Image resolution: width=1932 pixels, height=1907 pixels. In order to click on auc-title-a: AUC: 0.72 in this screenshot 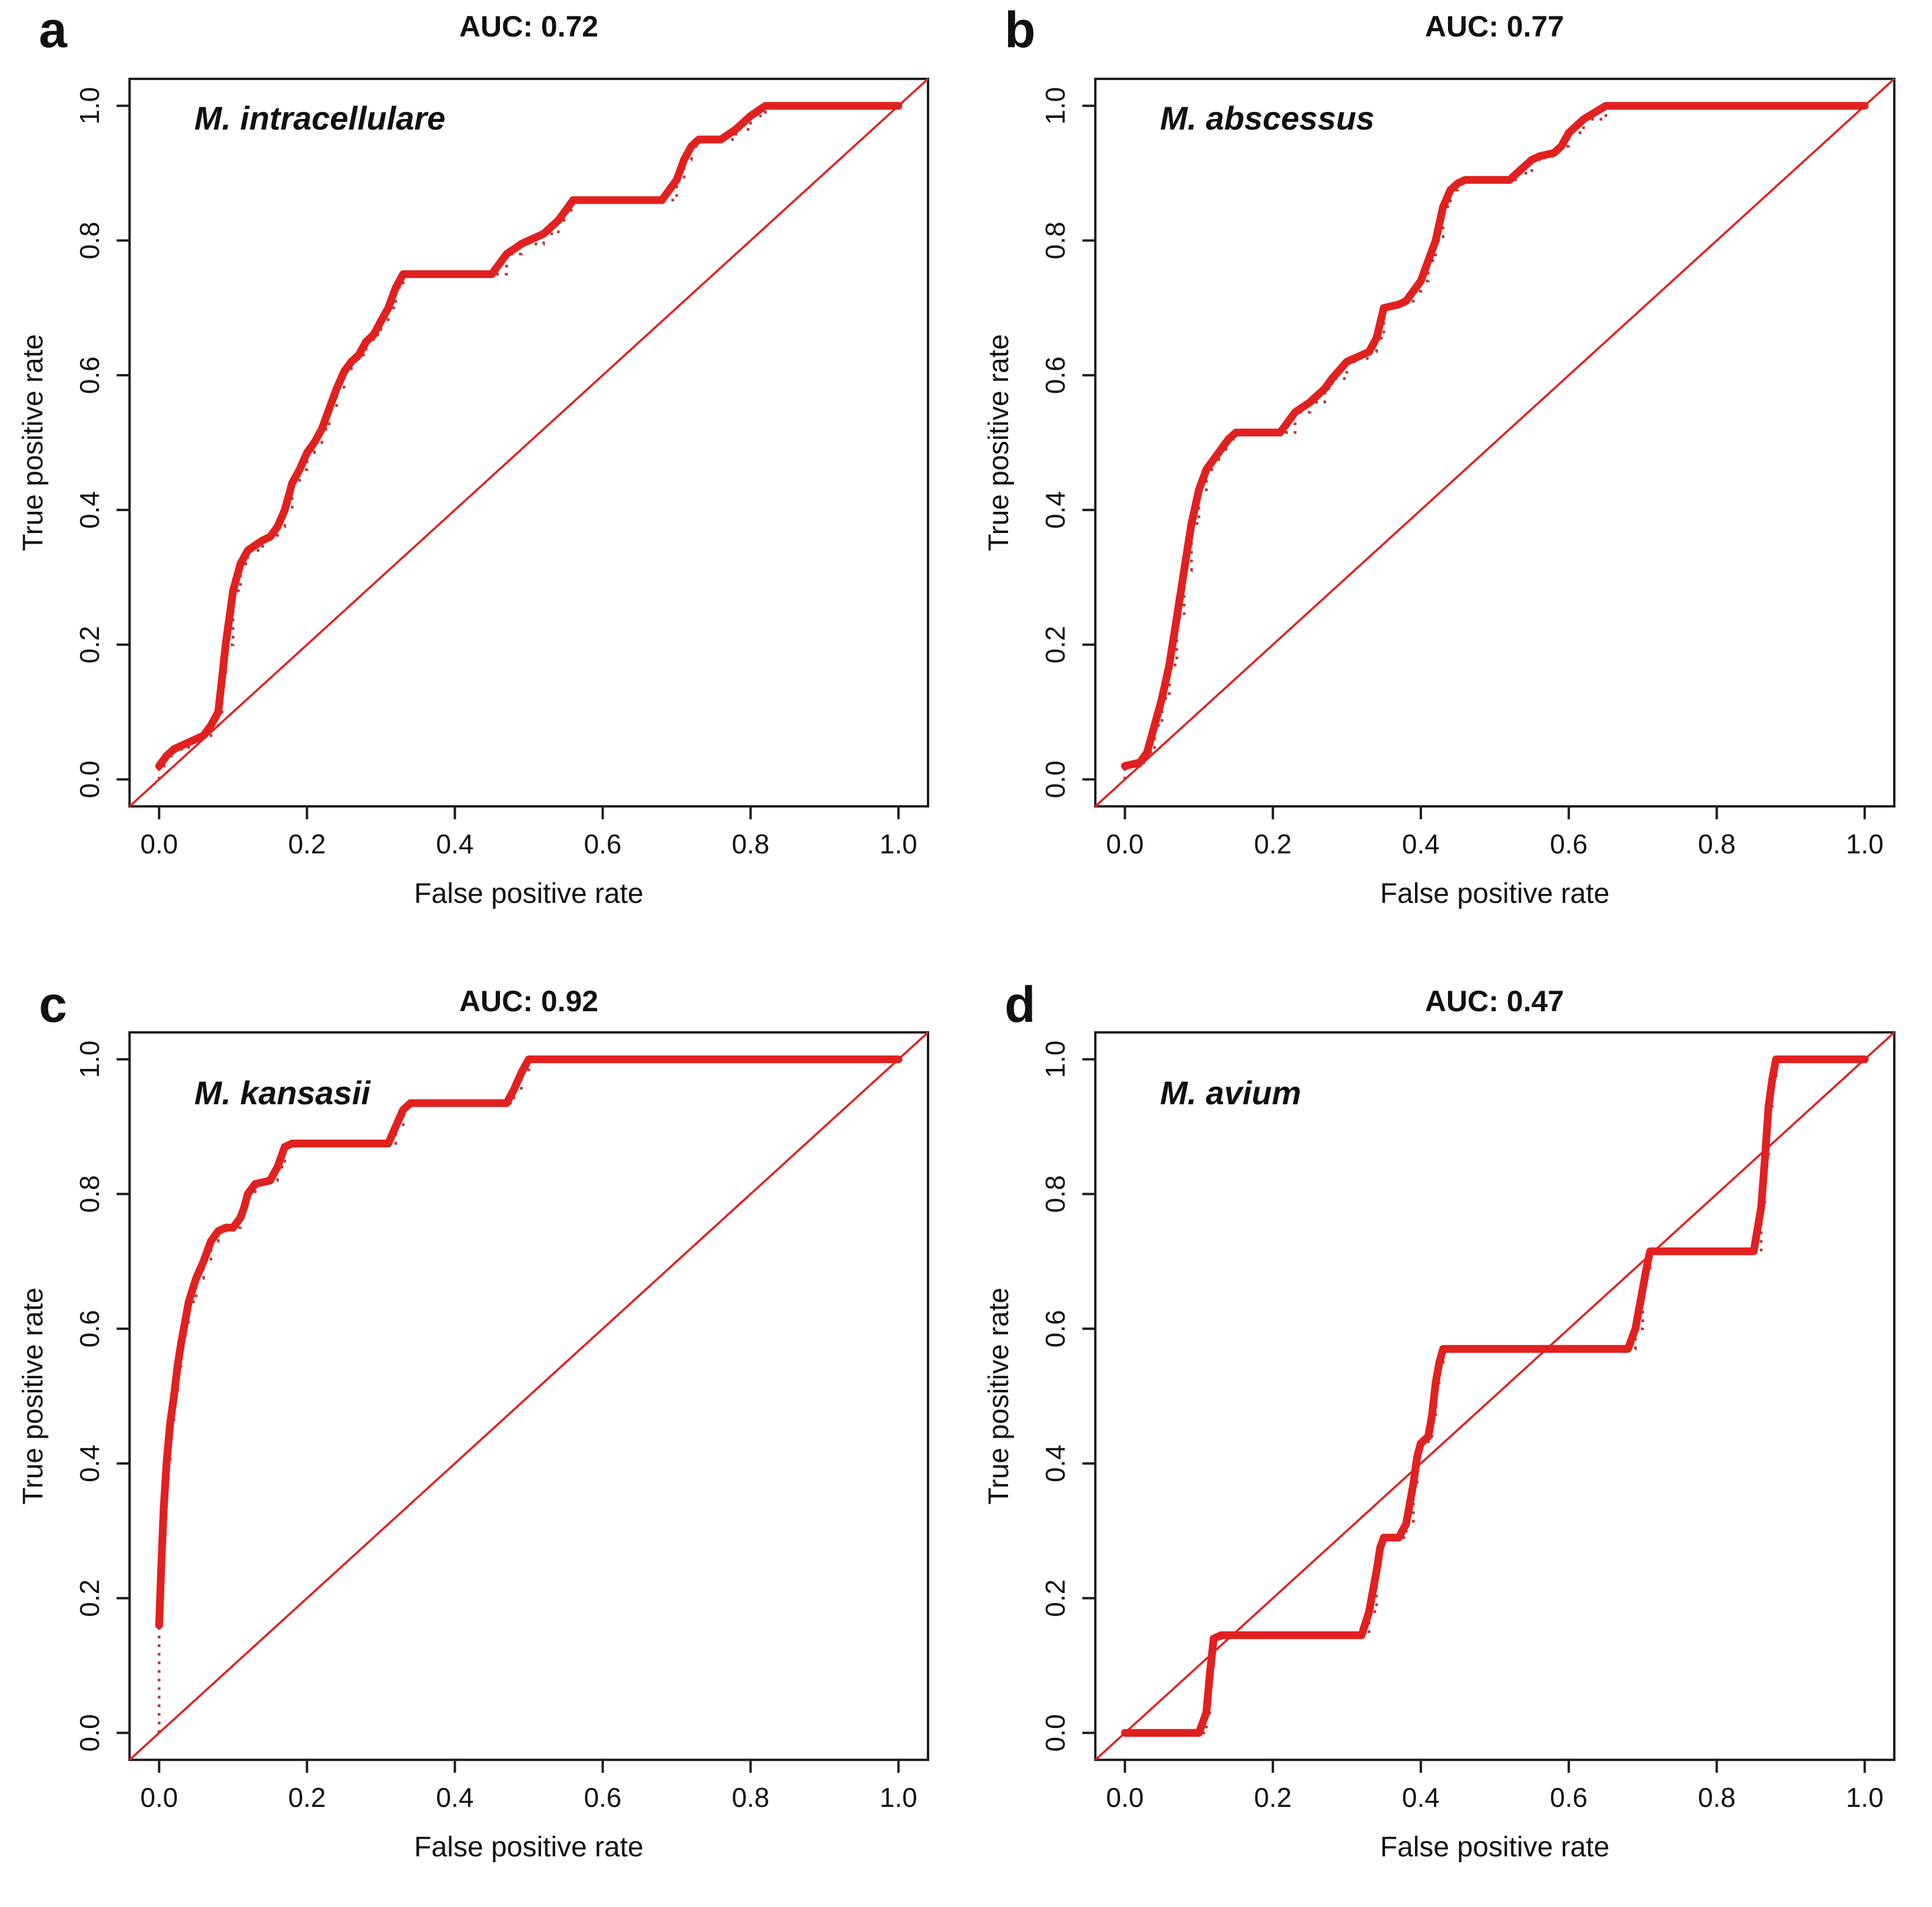, I will do `click(529, 27)`.